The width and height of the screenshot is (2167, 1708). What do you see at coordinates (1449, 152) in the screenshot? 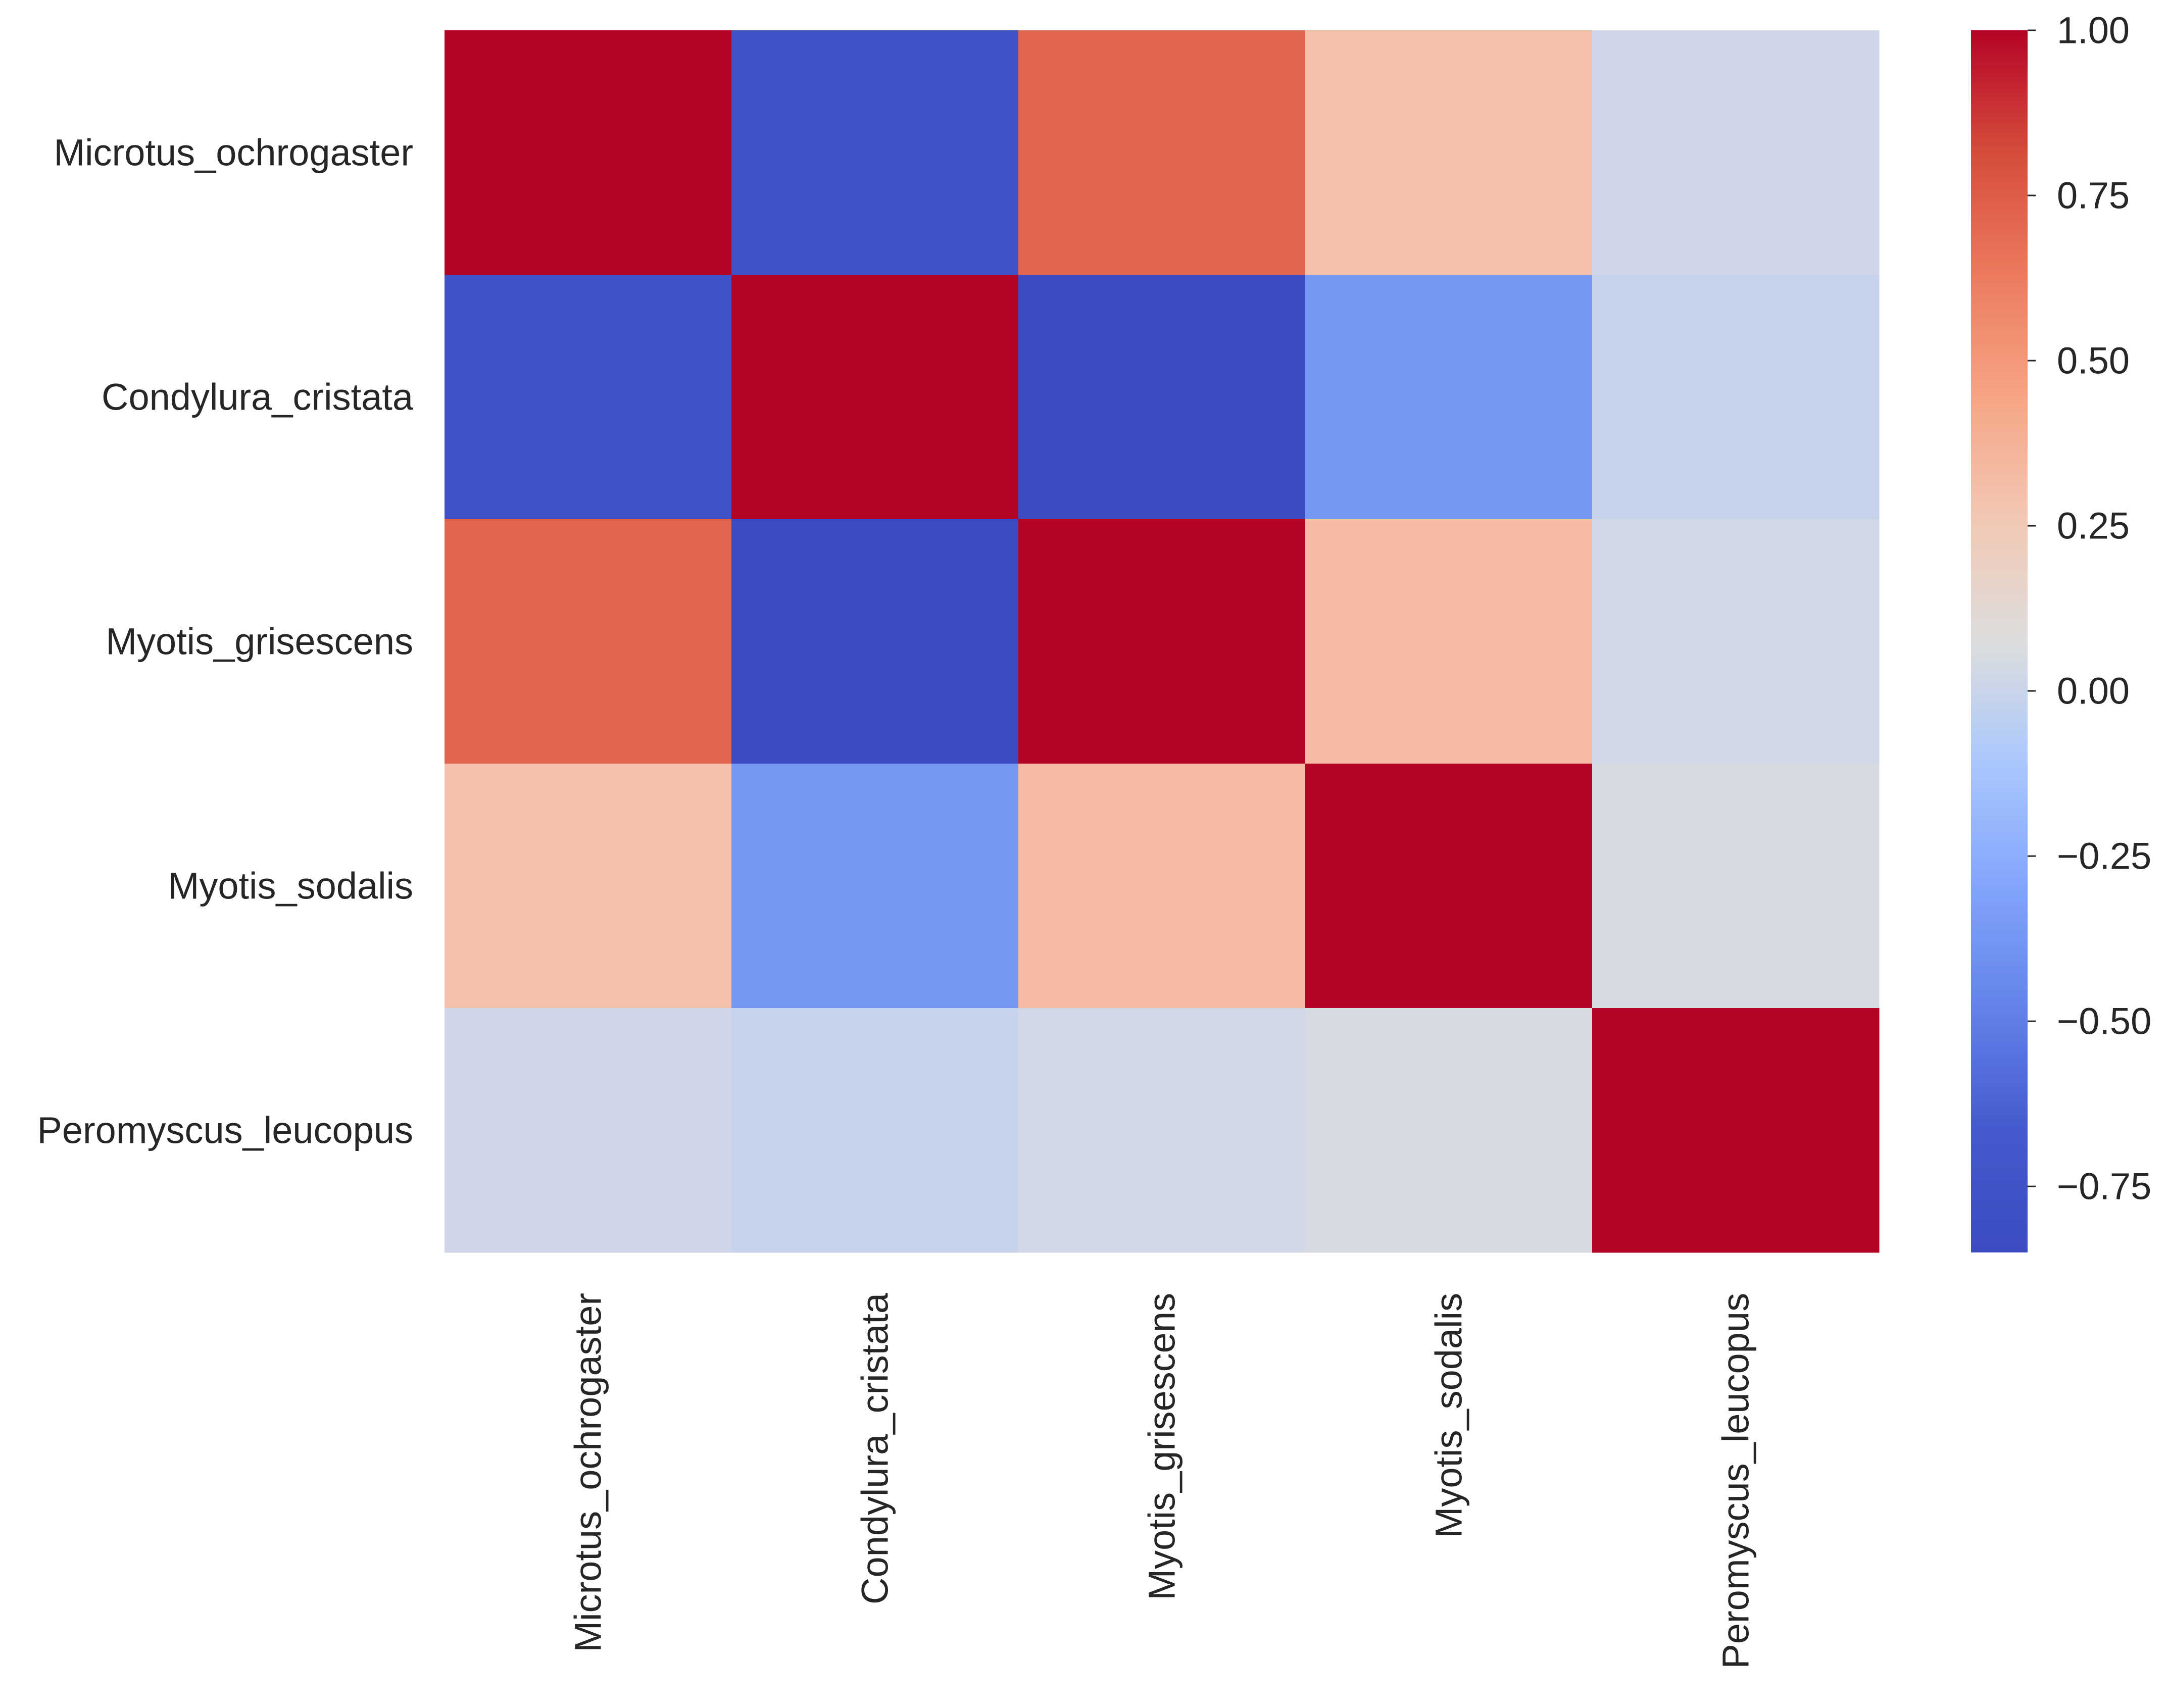
I see `heatmap-cell-r0-c3` at bounding box center [1449, 152].